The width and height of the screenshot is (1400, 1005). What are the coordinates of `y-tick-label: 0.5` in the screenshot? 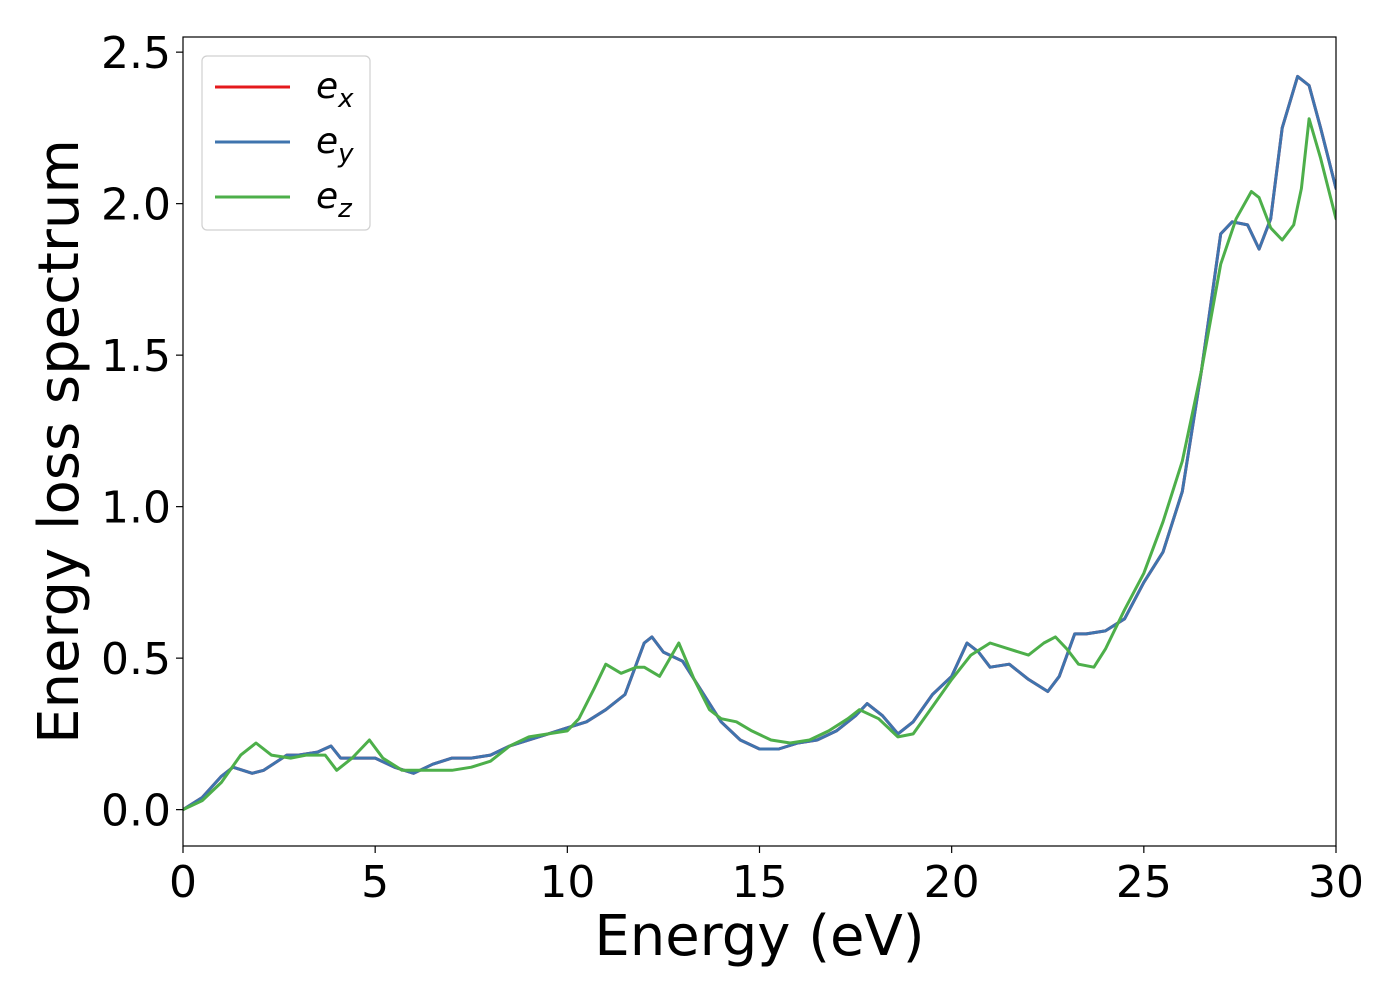 It's located at (136, 659).